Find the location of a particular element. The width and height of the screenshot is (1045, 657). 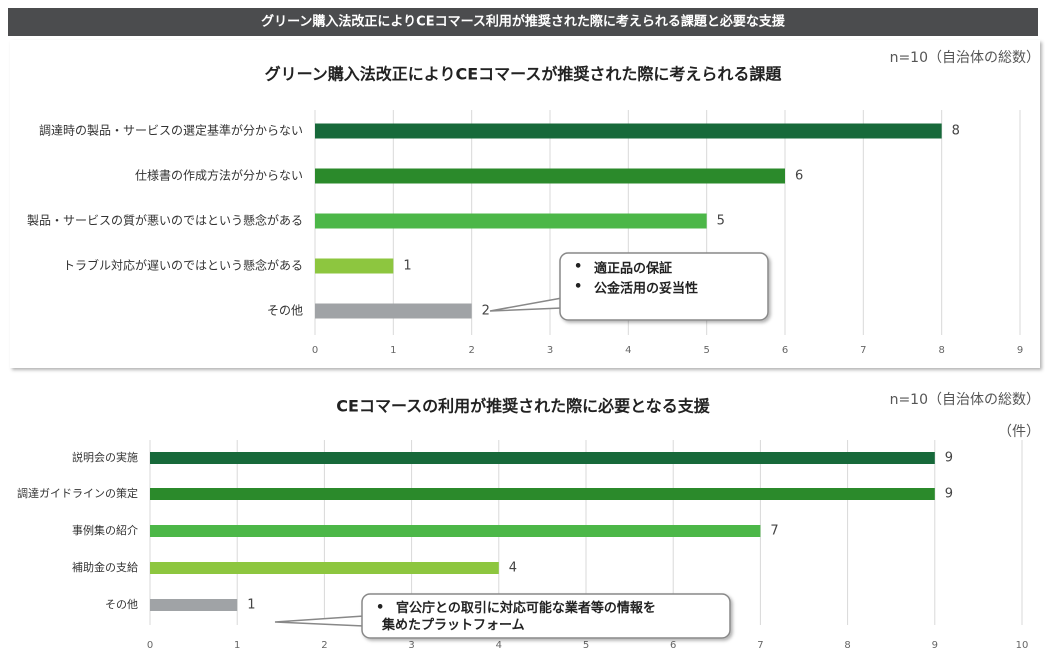

value-label: 2 is located at coordinates (486, 311).